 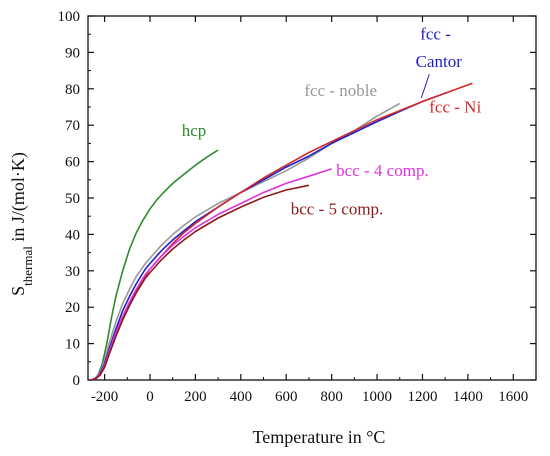 I want to click on x-tick-label: 0, so click(x=150, y=397).